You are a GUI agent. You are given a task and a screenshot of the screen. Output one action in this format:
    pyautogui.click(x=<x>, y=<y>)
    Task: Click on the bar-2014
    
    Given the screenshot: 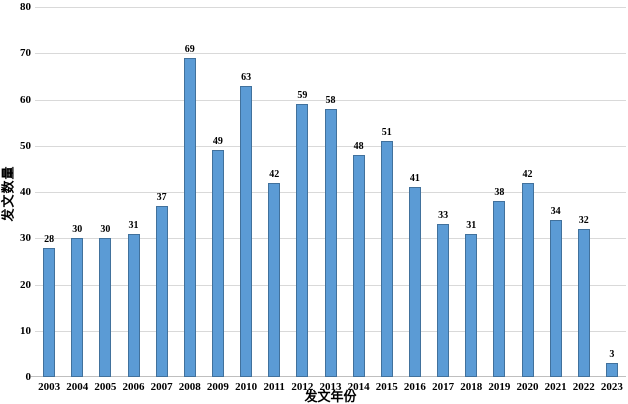 What is the action you would take?
    pyautogui.click(x=358, y=266)
    